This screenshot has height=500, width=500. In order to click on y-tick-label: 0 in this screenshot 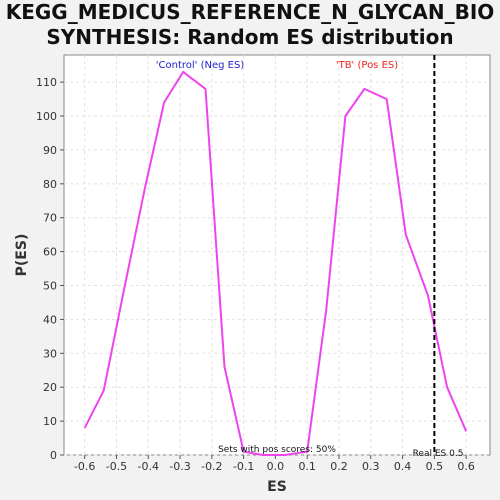, I will do `click(53, 455)`.